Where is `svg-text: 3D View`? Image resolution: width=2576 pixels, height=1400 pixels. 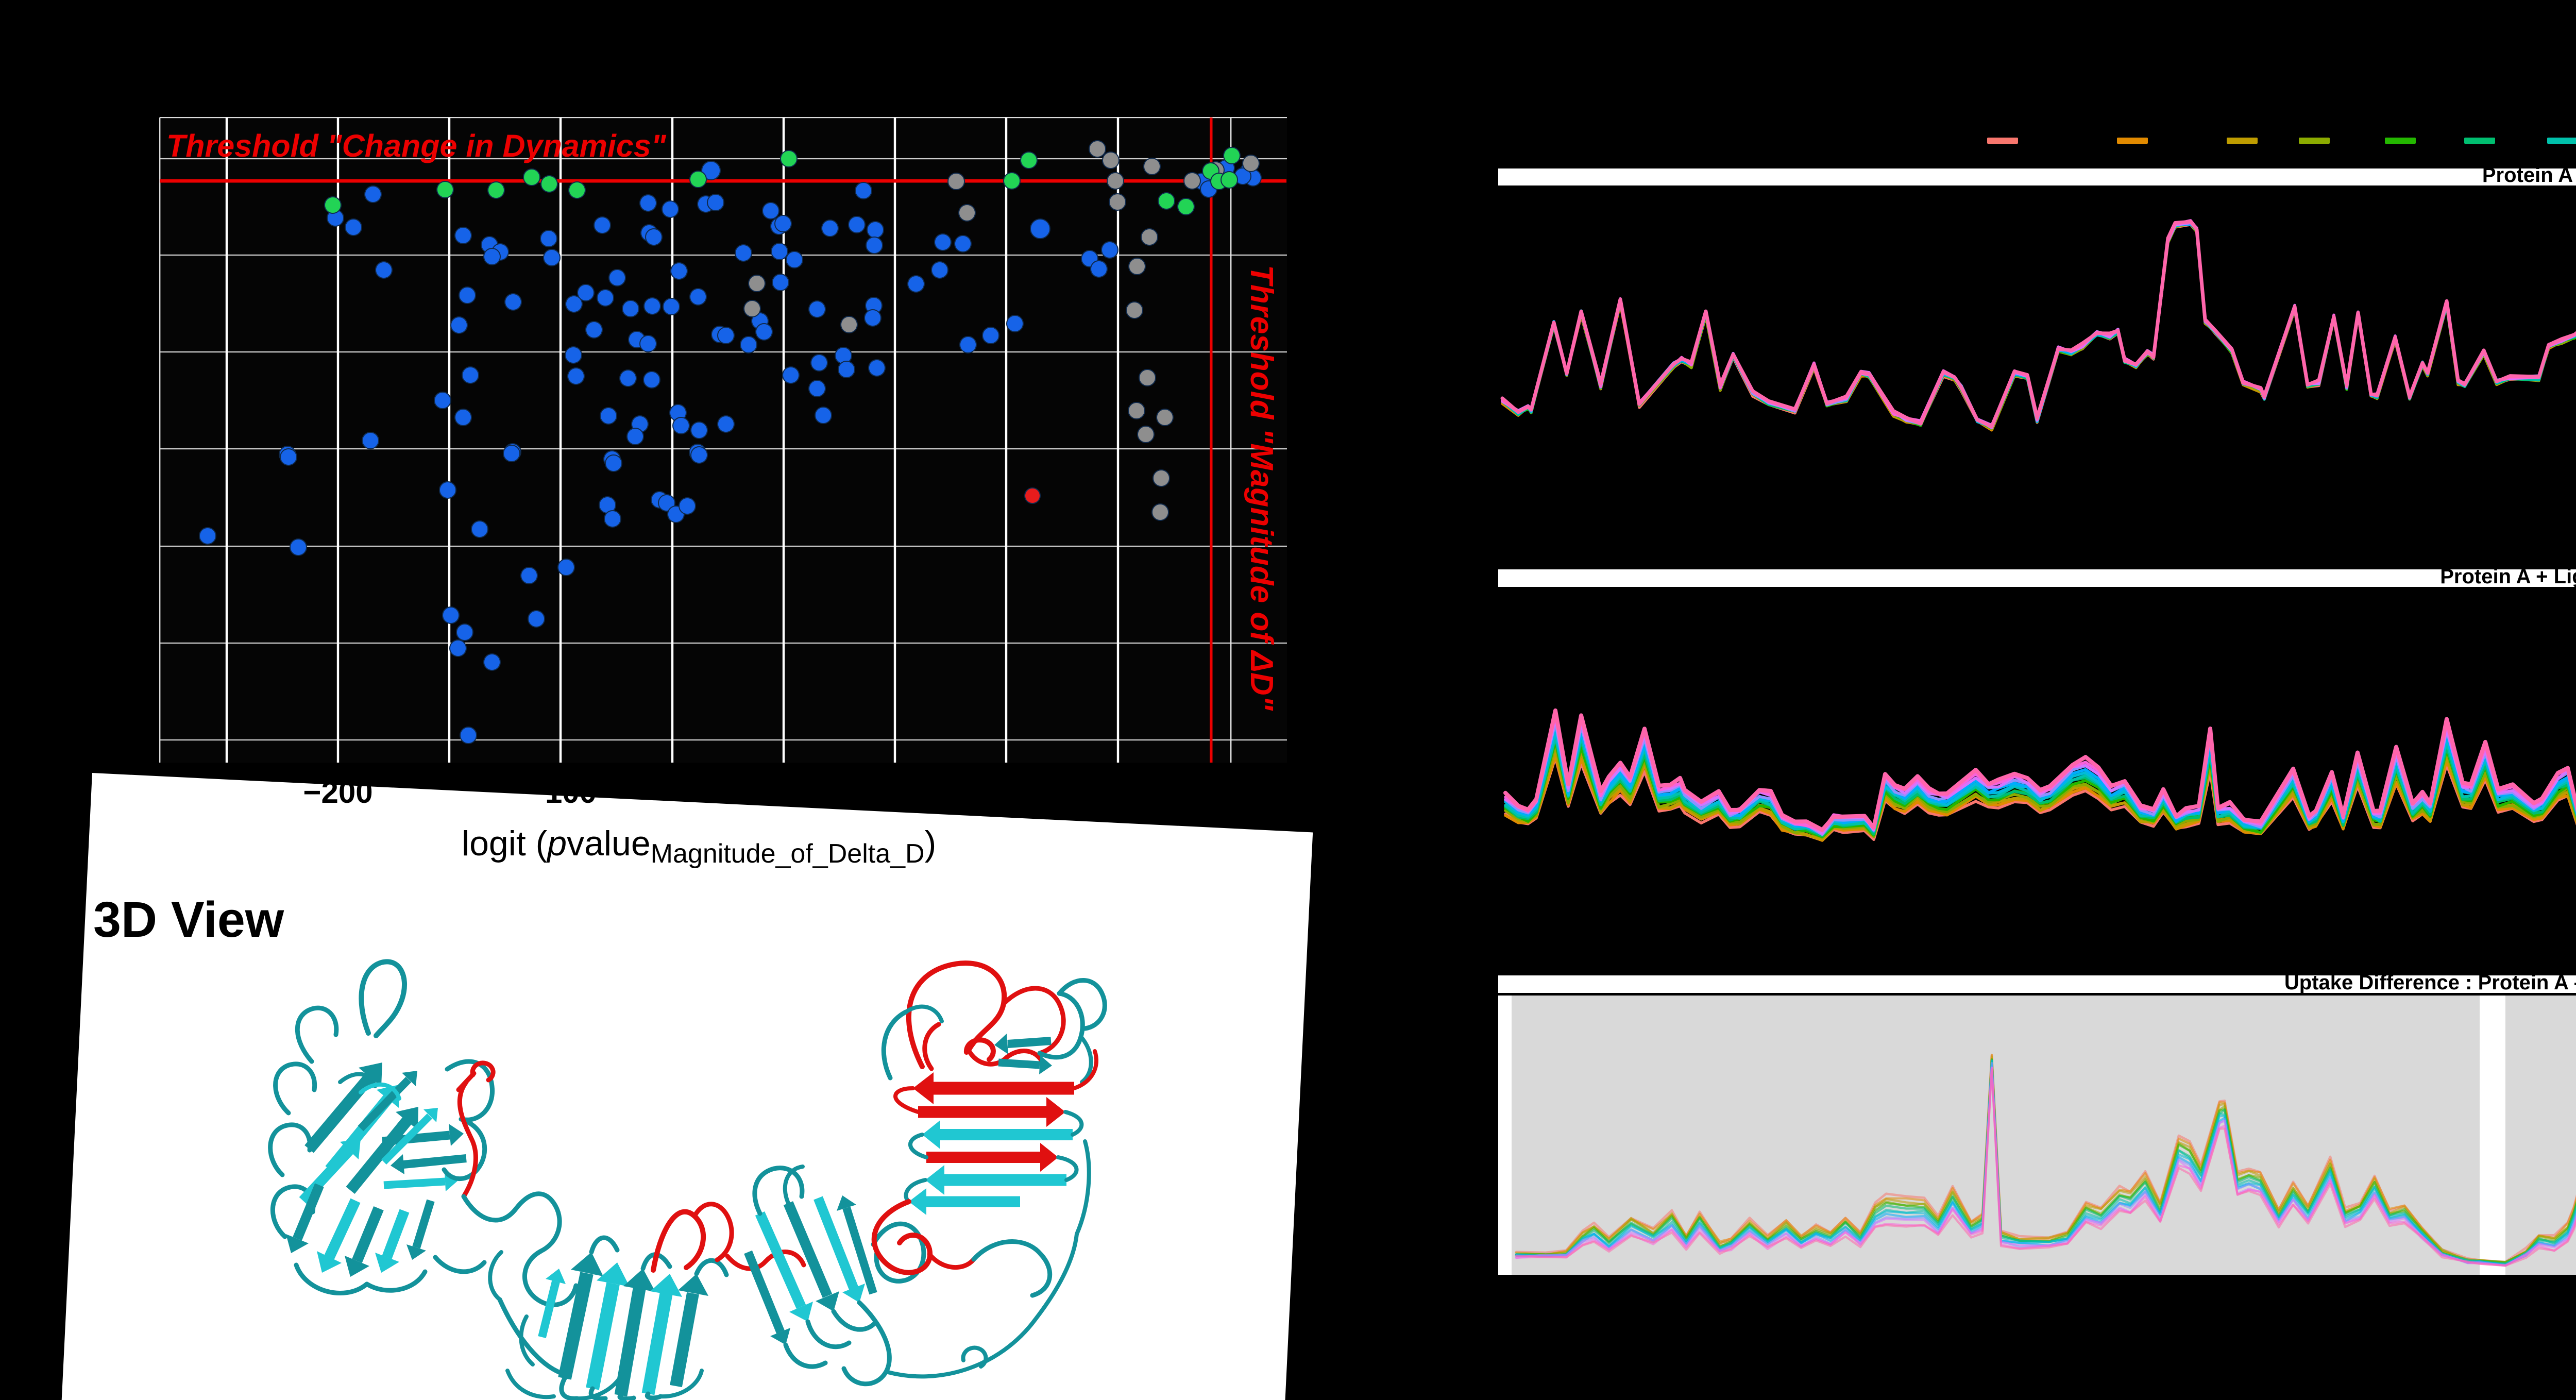 svg-text: 3D View is located at coordinates (188, 919).